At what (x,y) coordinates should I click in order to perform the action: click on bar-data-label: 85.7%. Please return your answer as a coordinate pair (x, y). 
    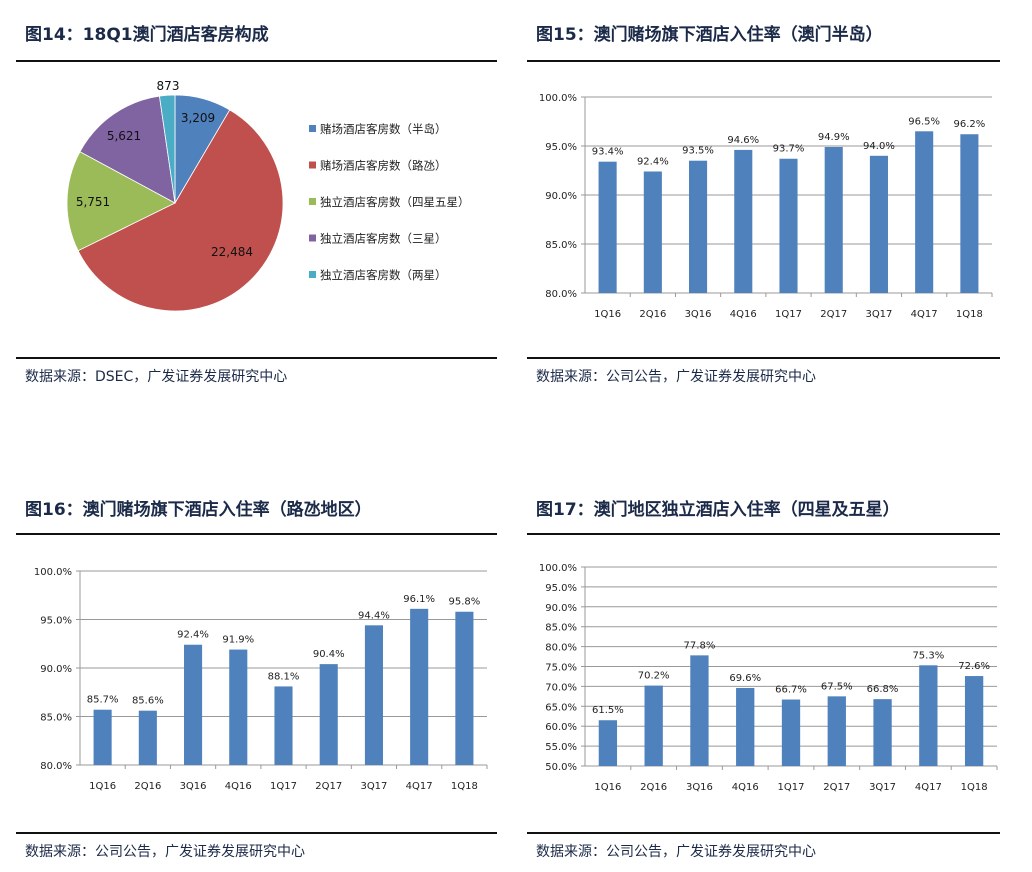
    Looking at the image, I should click on (103, 700).